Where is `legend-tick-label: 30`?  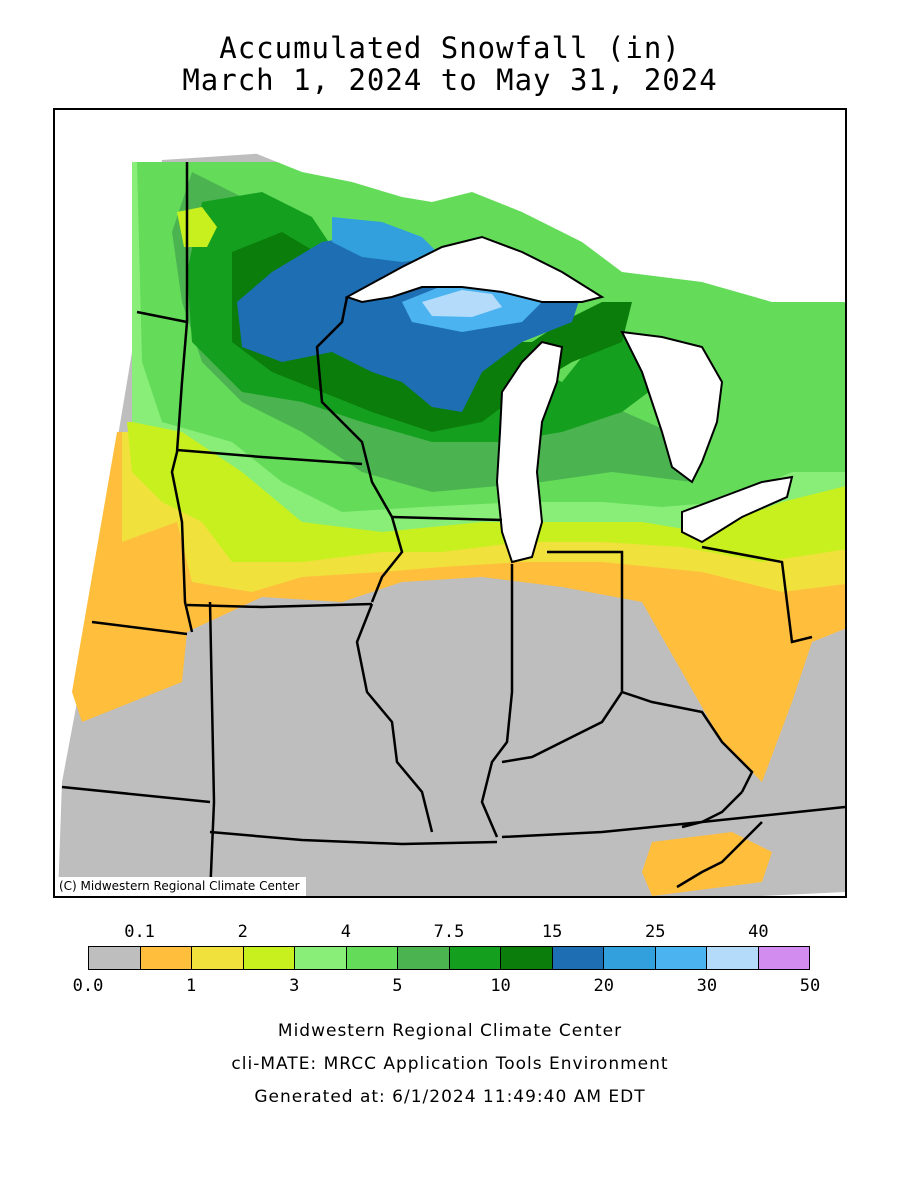
legend-tick-label: 30 is located at coordinates (707, 986).